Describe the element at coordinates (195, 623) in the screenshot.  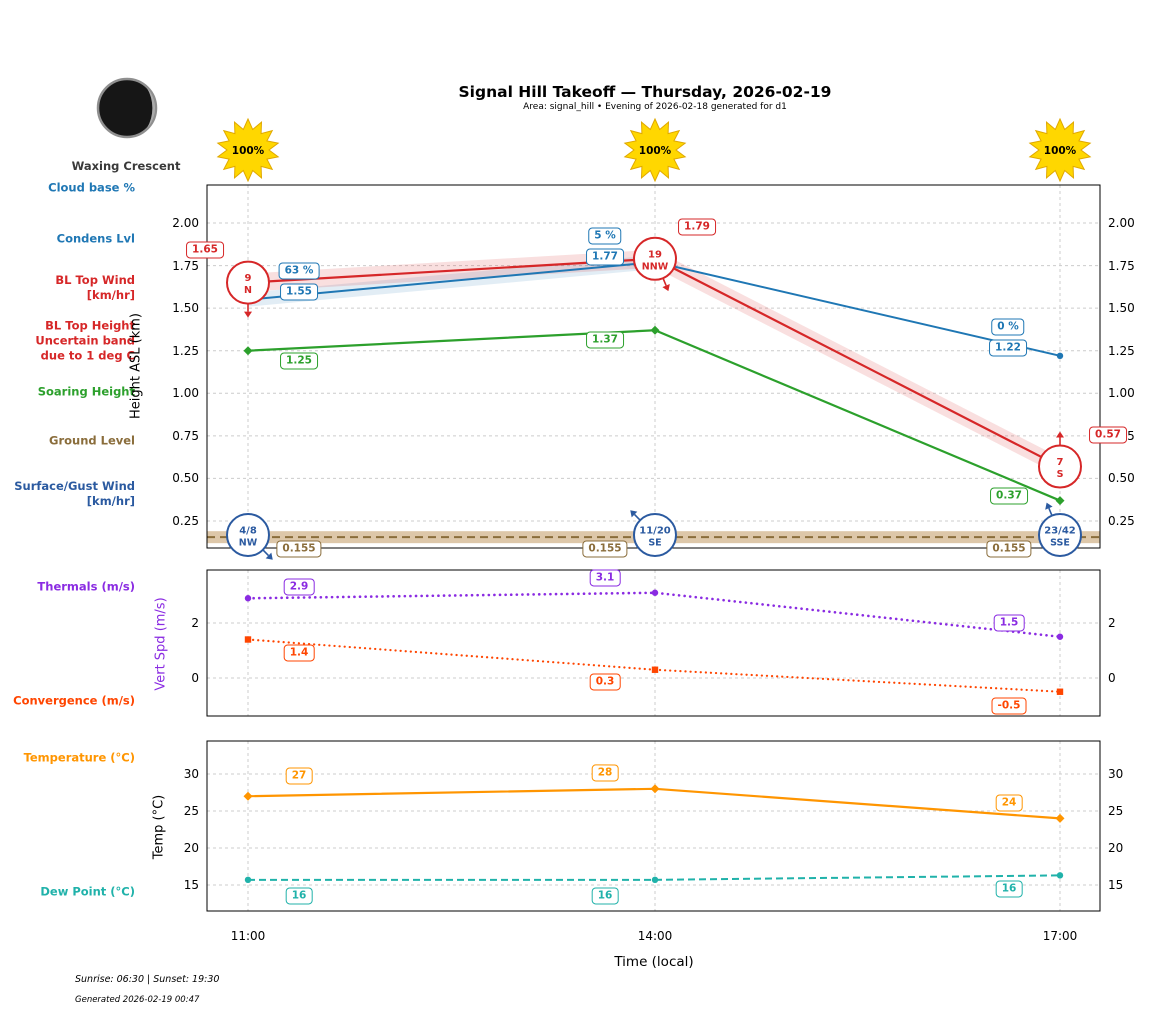
I see `y-tick-left: 2` at that location.